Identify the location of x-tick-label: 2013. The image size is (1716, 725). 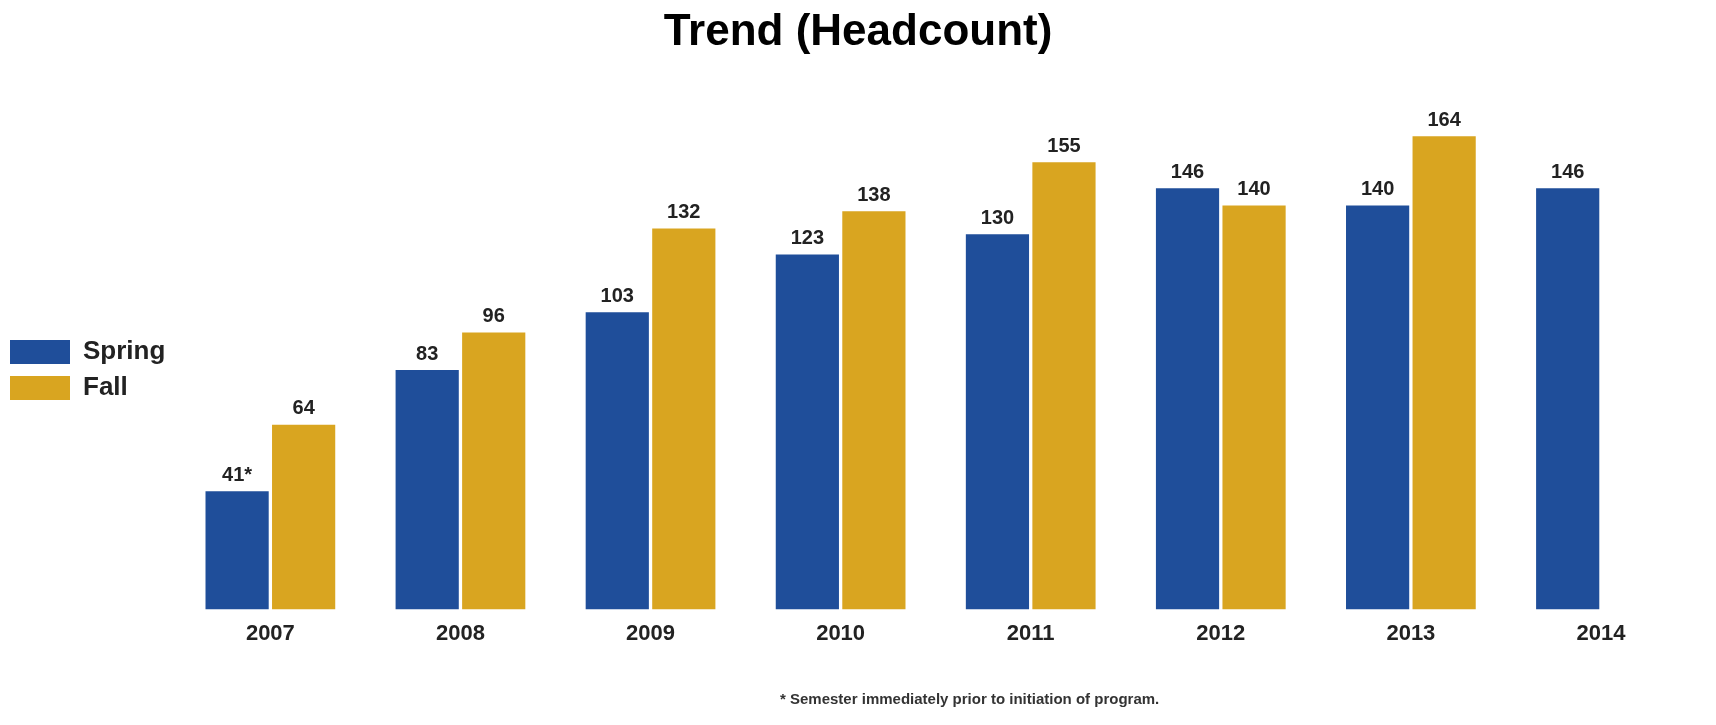
(1411, 632).